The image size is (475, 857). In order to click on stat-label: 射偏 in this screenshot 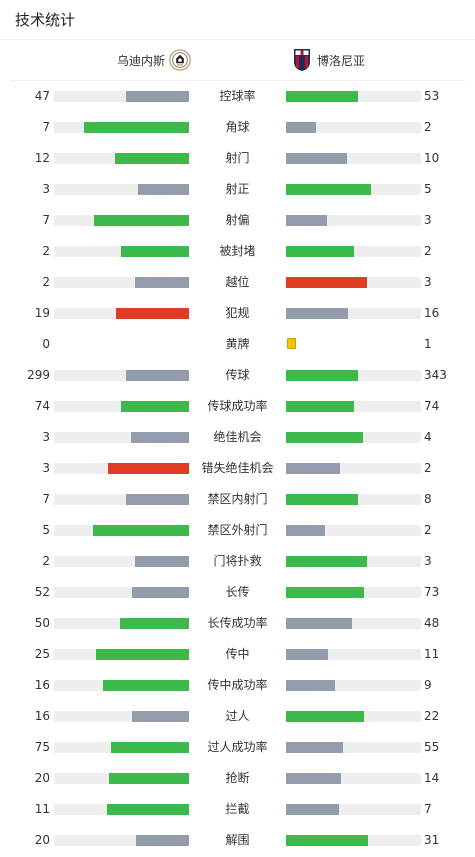, I will do `click(237, 220)`.